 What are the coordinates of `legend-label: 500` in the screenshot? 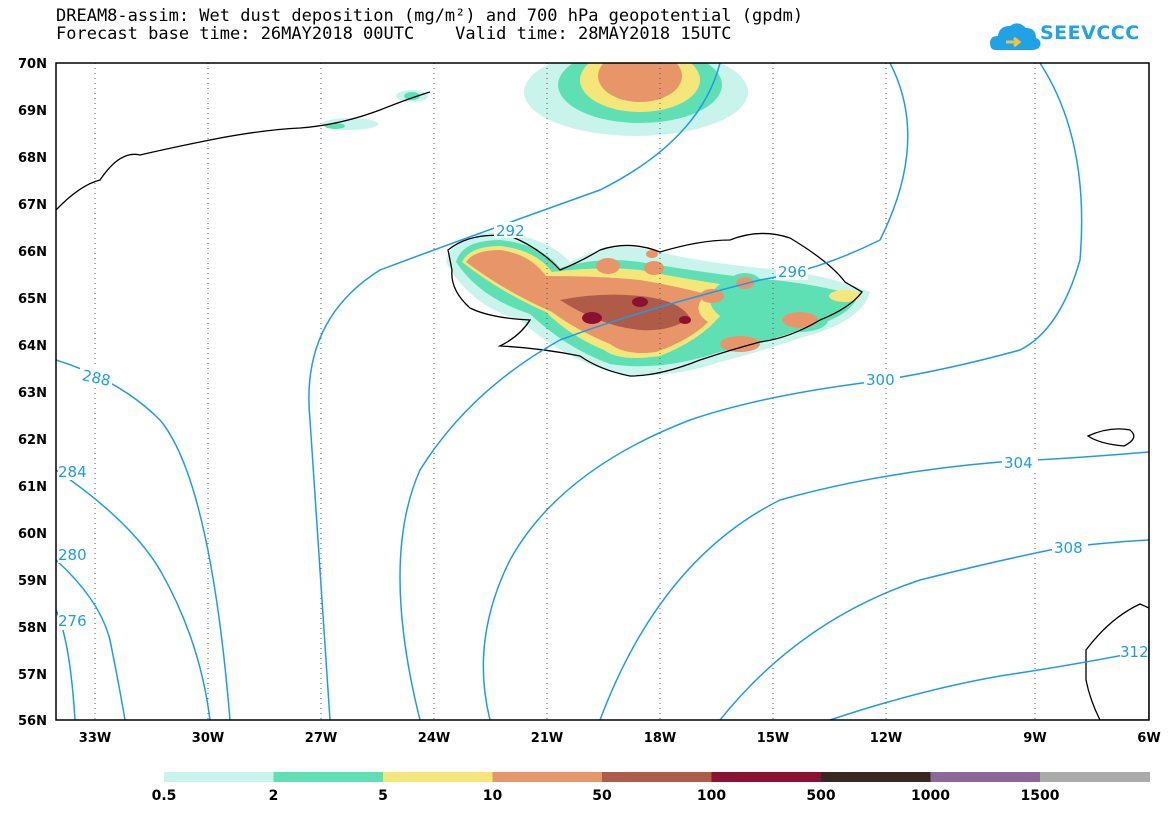 It's located at (820, 796).